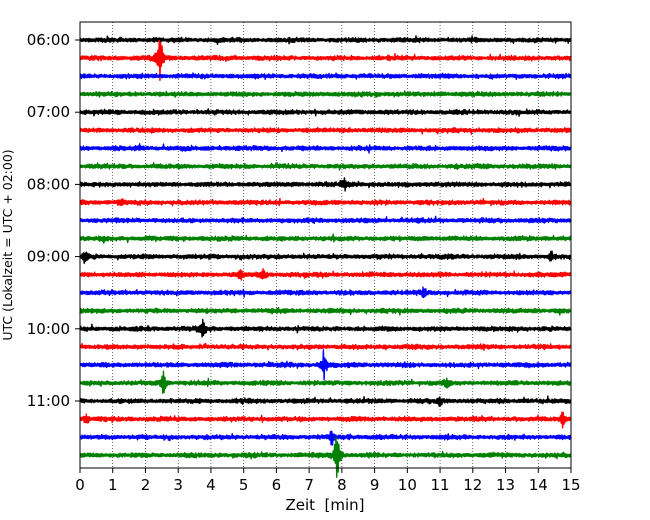 The image size is (650, 520). What do you see at coordinates (570, 485) in the screenshot?
I see `x-tick-label-15: 15` at bounding box center [570, 485].